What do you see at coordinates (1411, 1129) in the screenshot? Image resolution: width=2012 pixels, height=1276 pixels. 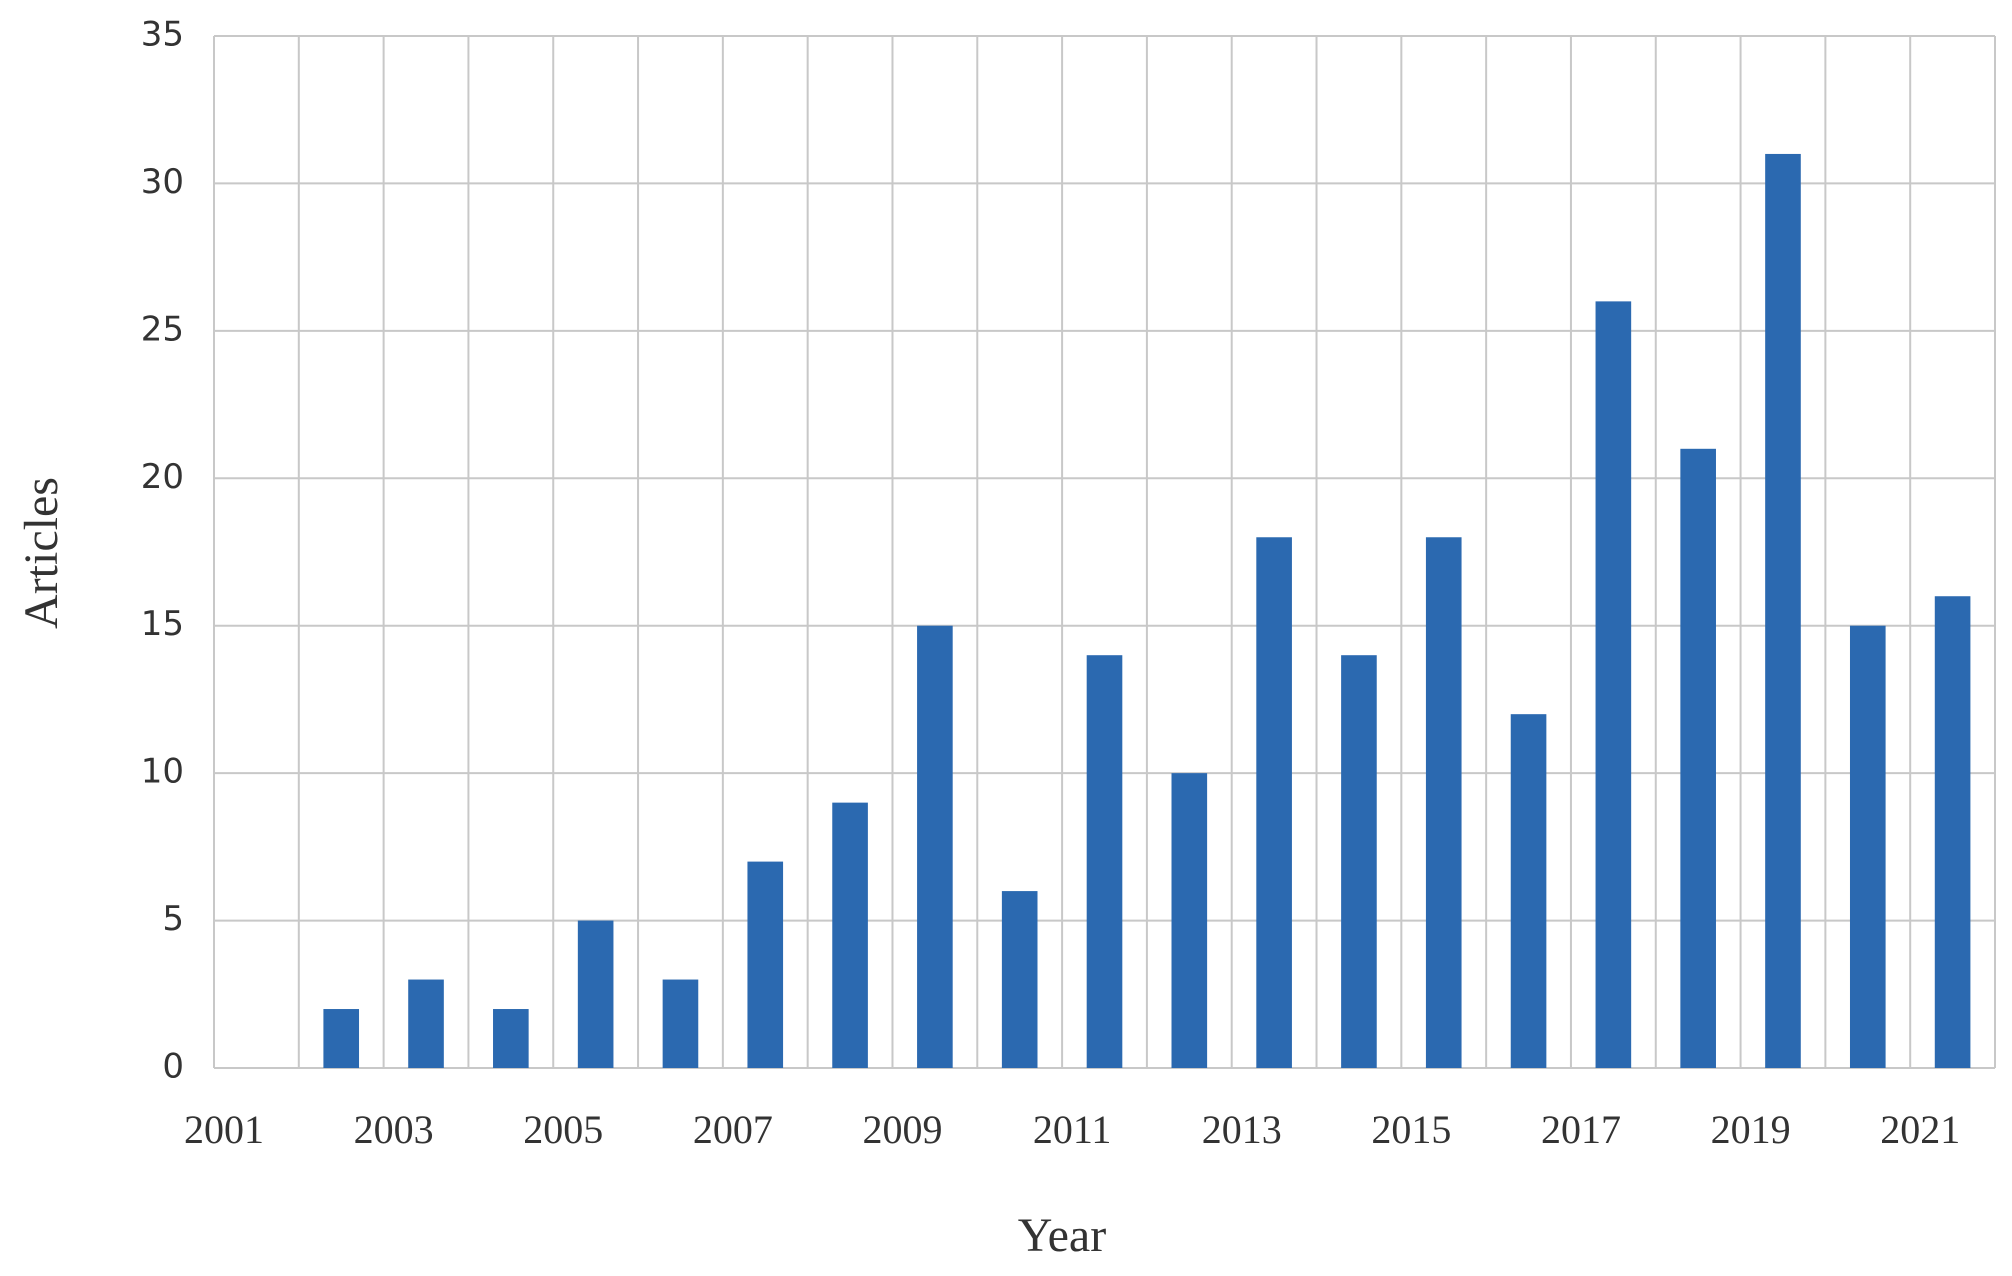 I see `x-tick-label: 2015` at bounding box center [1411, 1129].